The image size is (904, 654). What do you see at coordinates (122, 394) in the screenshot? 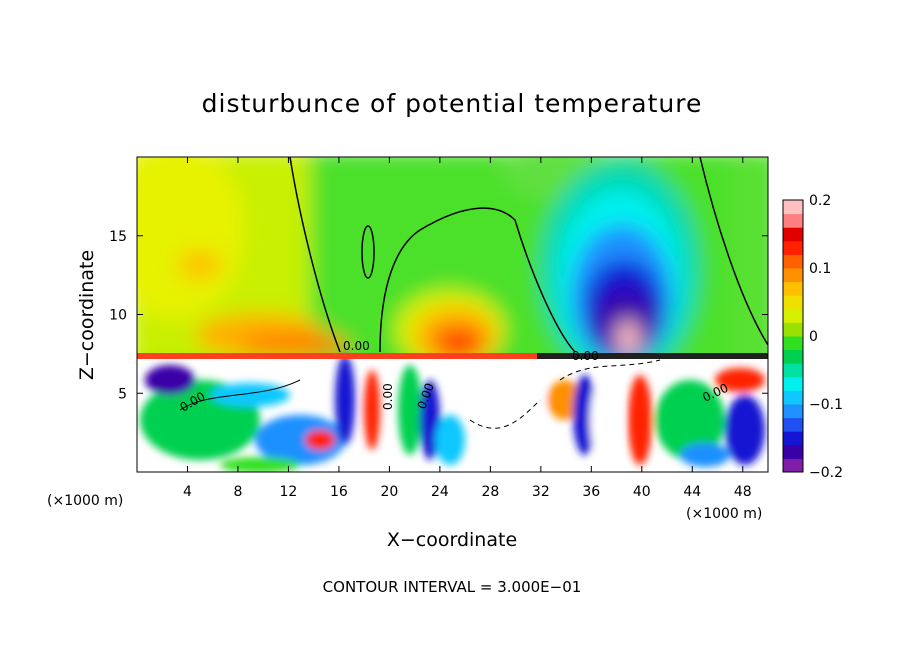
I see `y-tick-label: 5` at bounding box center [122, 394].